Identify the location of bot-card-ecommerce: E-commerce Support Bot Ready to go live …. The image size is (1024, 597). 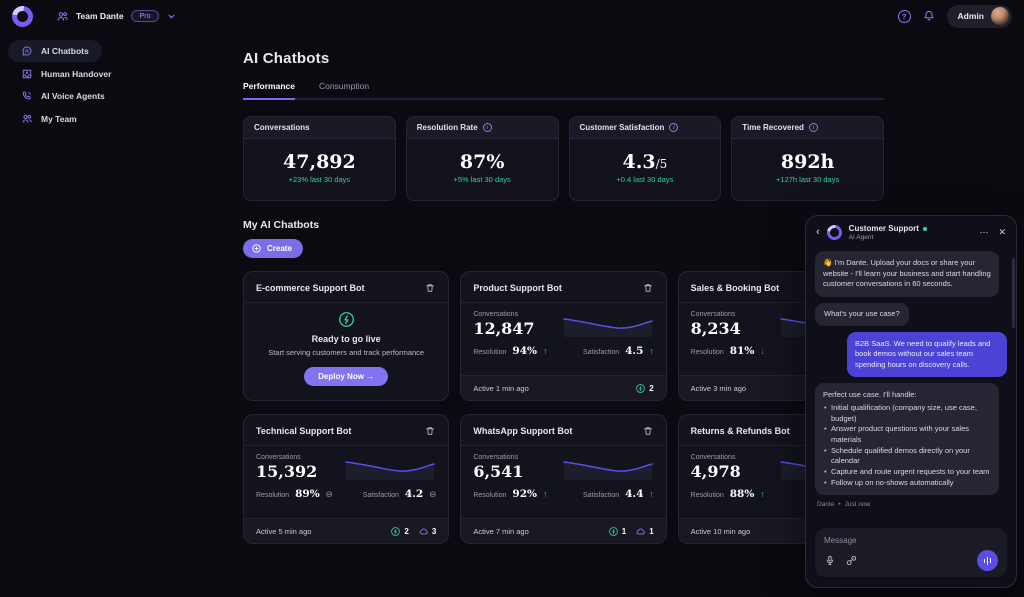
(346, 336).